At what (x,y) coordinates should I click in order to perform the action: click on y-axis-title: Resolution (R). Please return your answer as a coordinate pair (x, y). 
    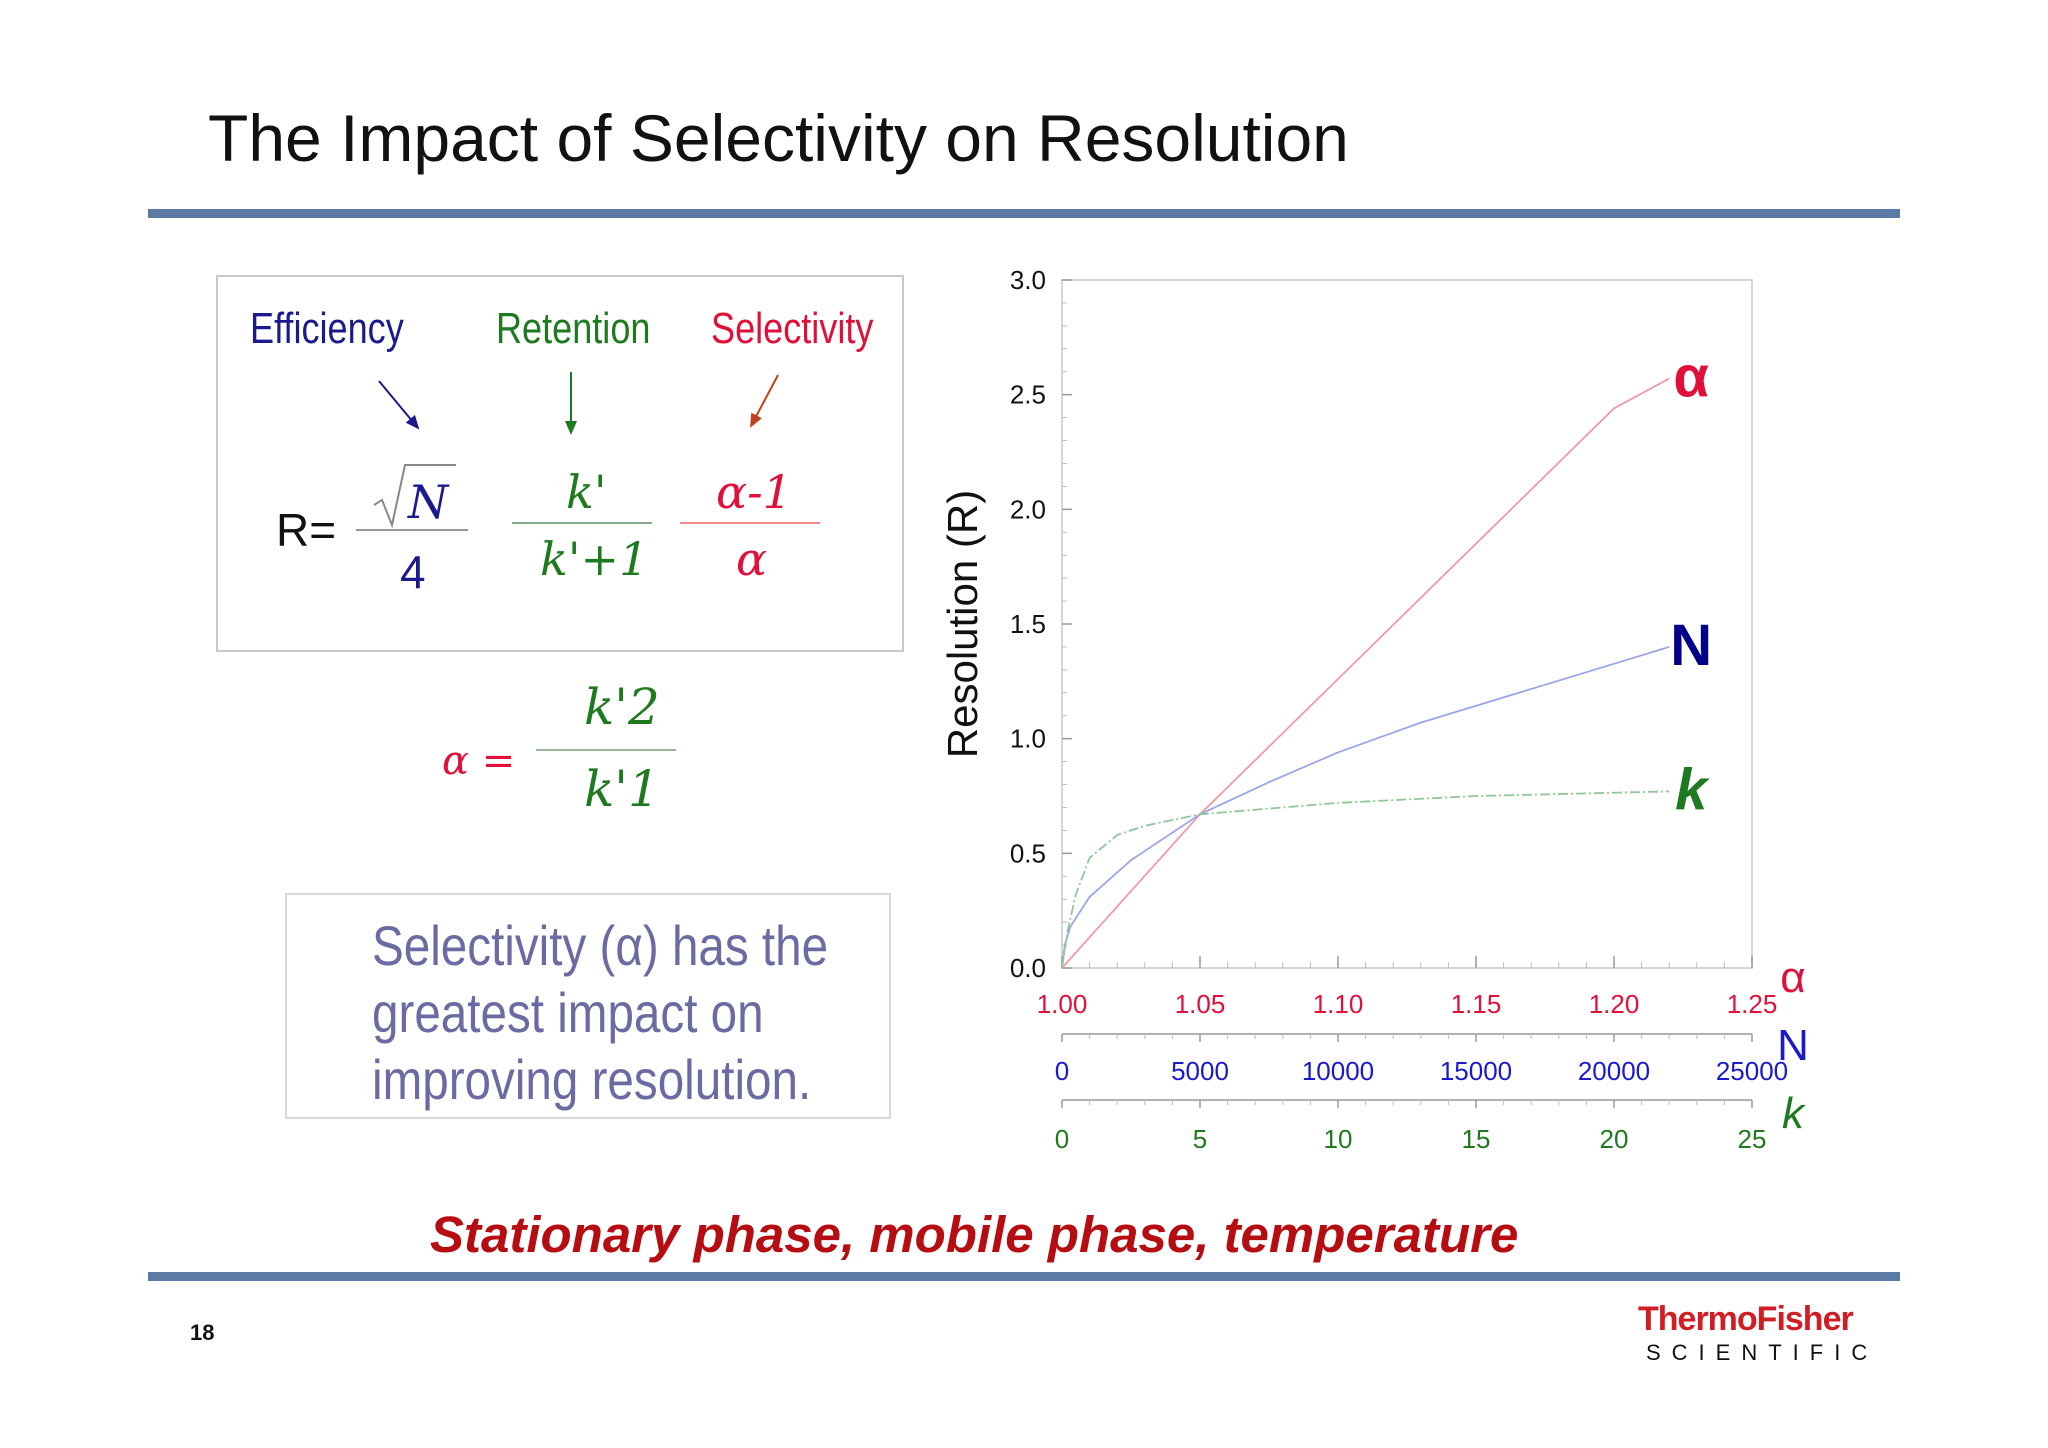
    Looking at the image, I should click on (962, 624).